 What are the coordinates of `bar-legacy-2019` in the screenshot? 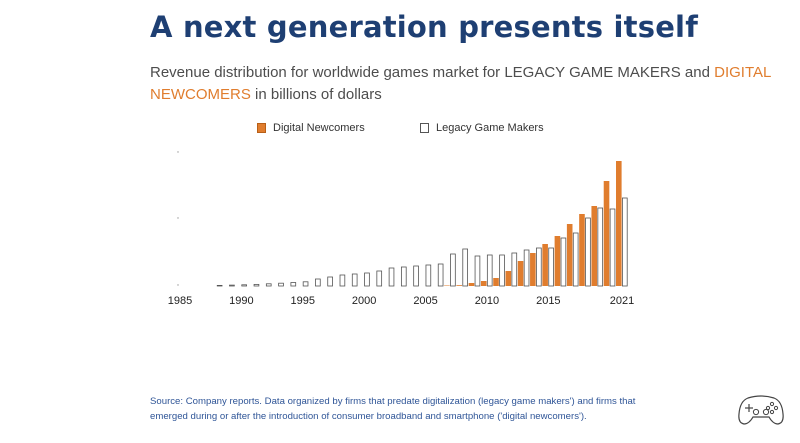 It's located at (600, 247).